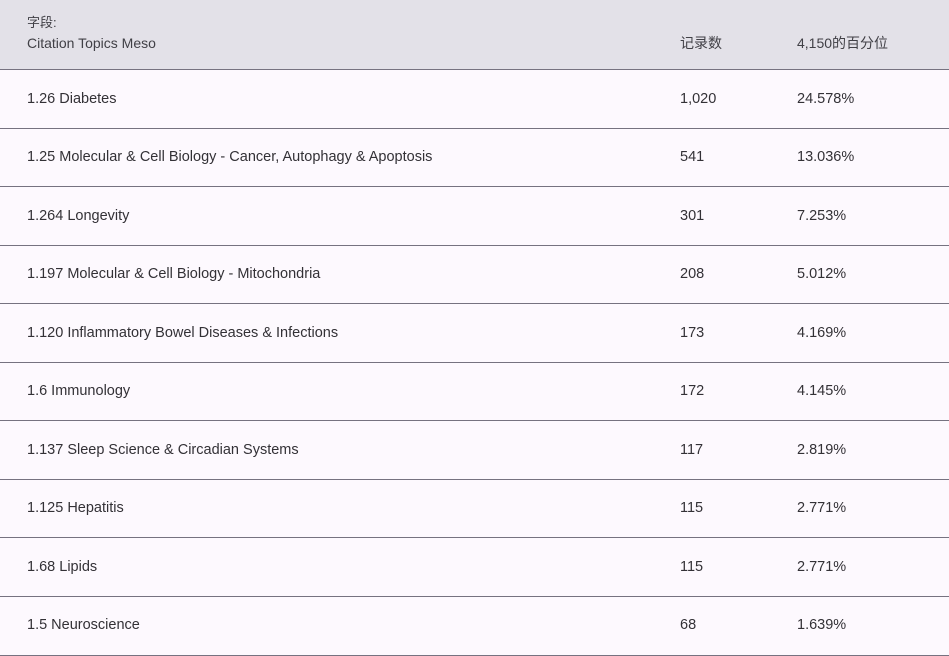 The height and width of the screenshot is (656, 949). What do you see at coordinates (474, 215) in the screenshot?
I see `table-row: 1.264 Longevity 301 7.253%` at bounding box center [474, 215].